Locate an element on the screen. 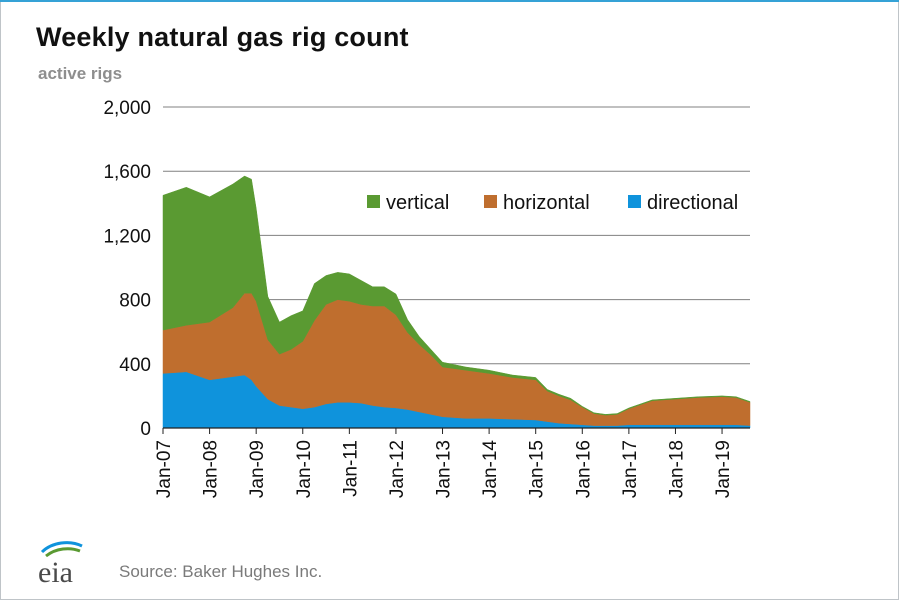 This screenshot has width=899, height=600. y-tick-label-0: 0 is located at coordinates (145, 429).